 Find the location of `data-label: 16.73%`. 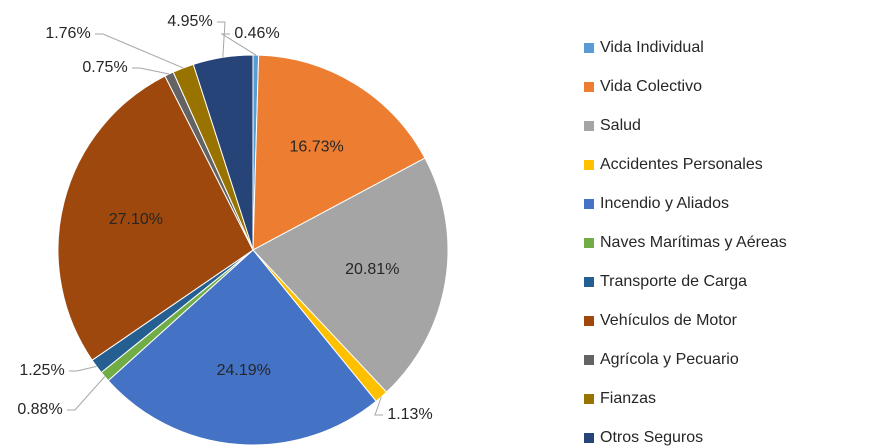

data-label: 16.73% is located at coordinates (317, 146).